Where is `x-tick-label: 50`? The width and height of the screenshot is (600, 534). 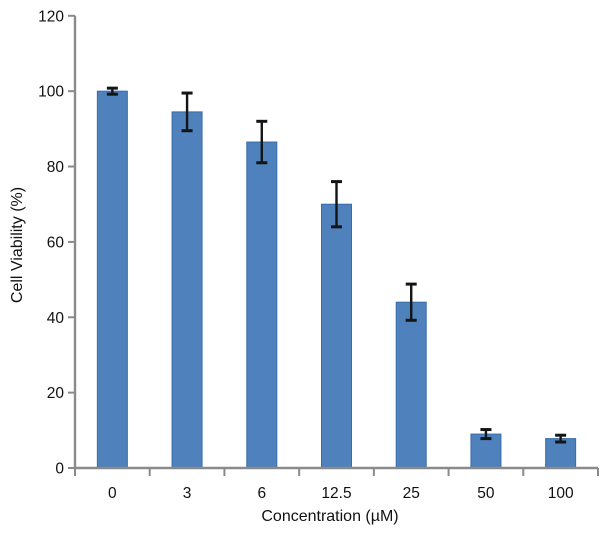
x-tick-label: 50 is located at coordinates (486, 493).